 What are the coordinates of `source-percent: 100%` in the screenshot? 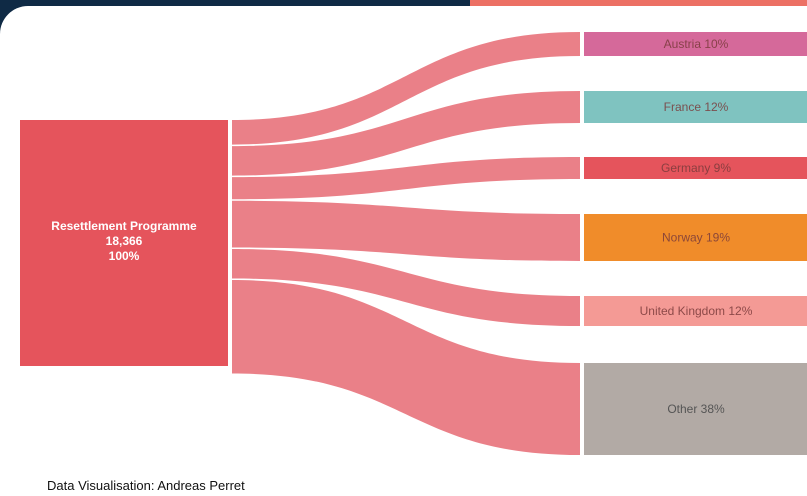 It's located at (124, 256).